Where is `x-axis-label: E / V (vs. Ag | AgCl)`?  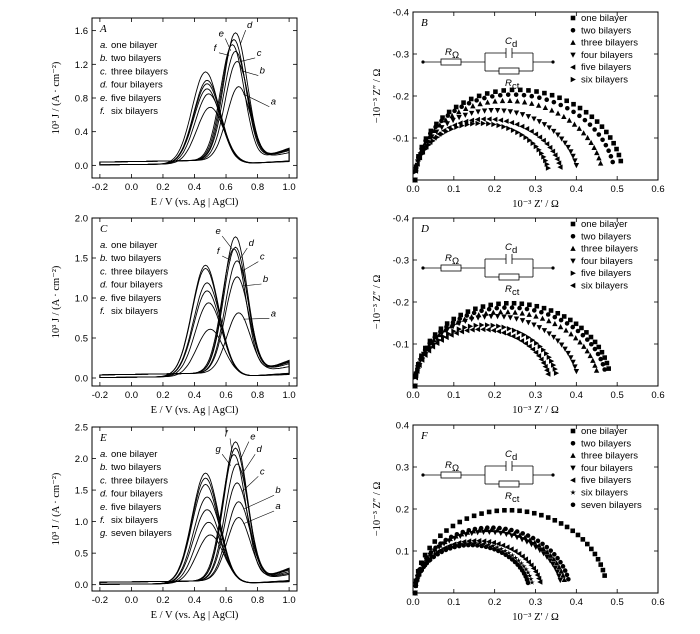 x-axis-label: E / V (vs. Ag | AgCl) is located at coordinates (195, 615).